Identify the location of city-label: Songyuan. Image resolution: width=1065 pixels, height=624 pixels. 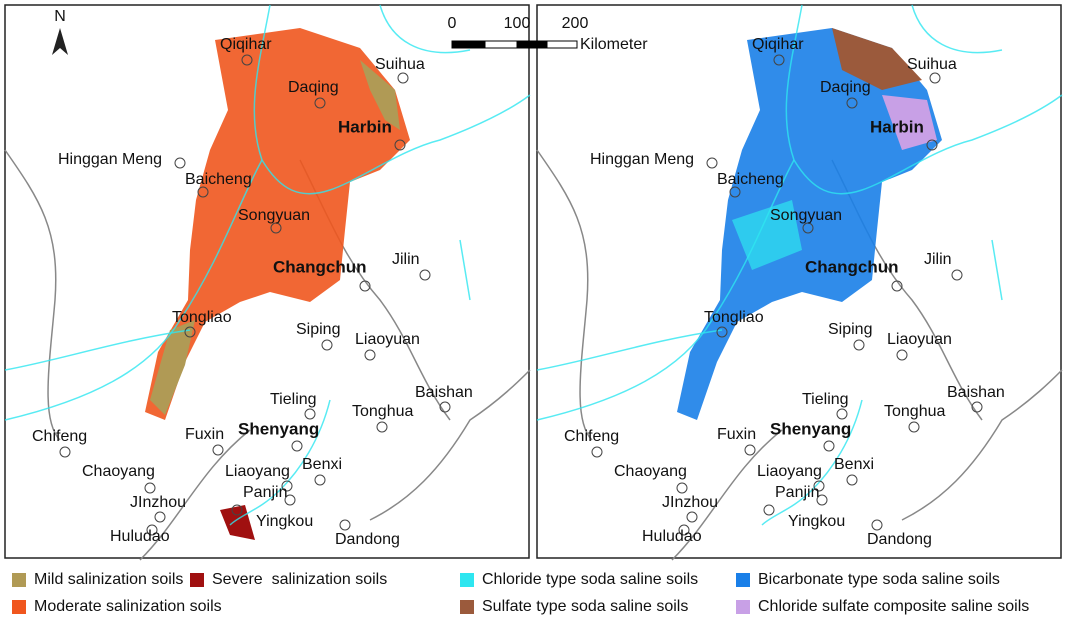
(806, 215).